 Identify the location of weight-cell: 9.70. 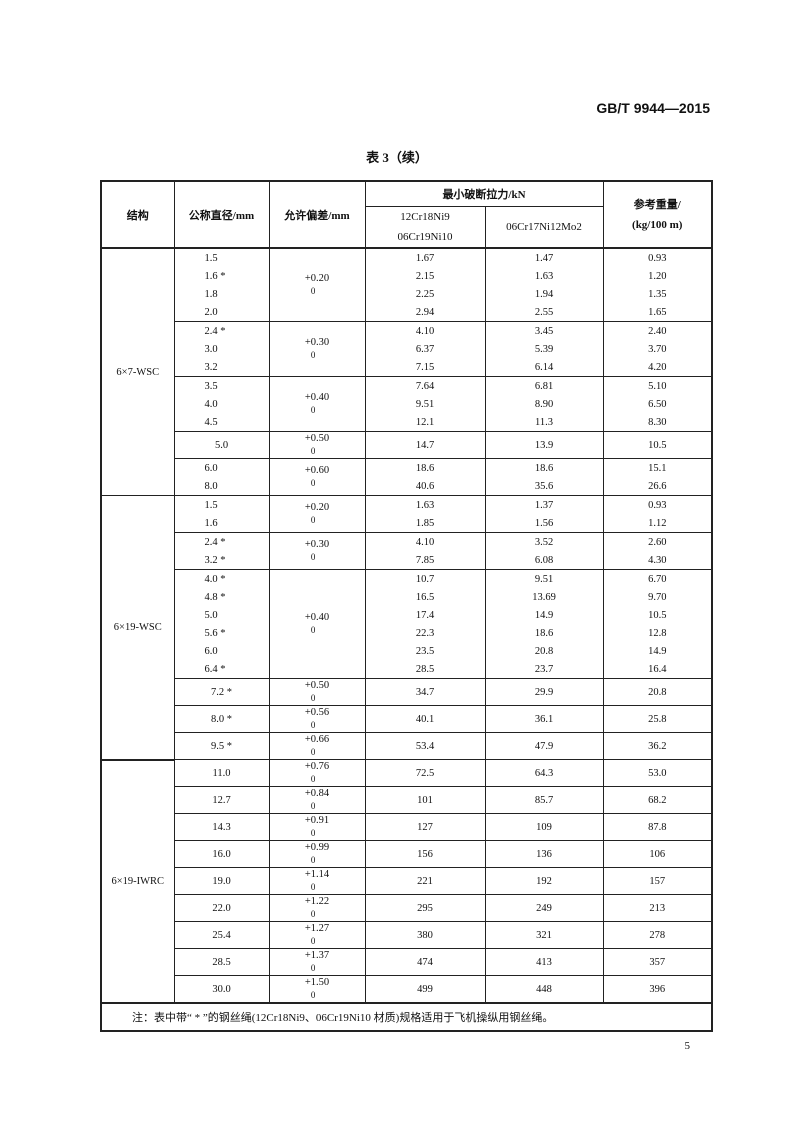
(657, 597).